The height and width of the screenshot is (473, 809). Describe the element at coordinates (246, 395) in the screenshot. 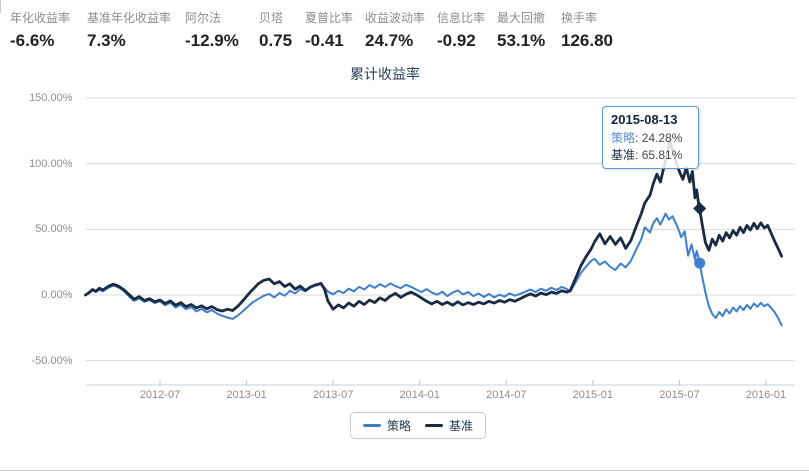

I see `x-axis-label: 2013-01` at that location.